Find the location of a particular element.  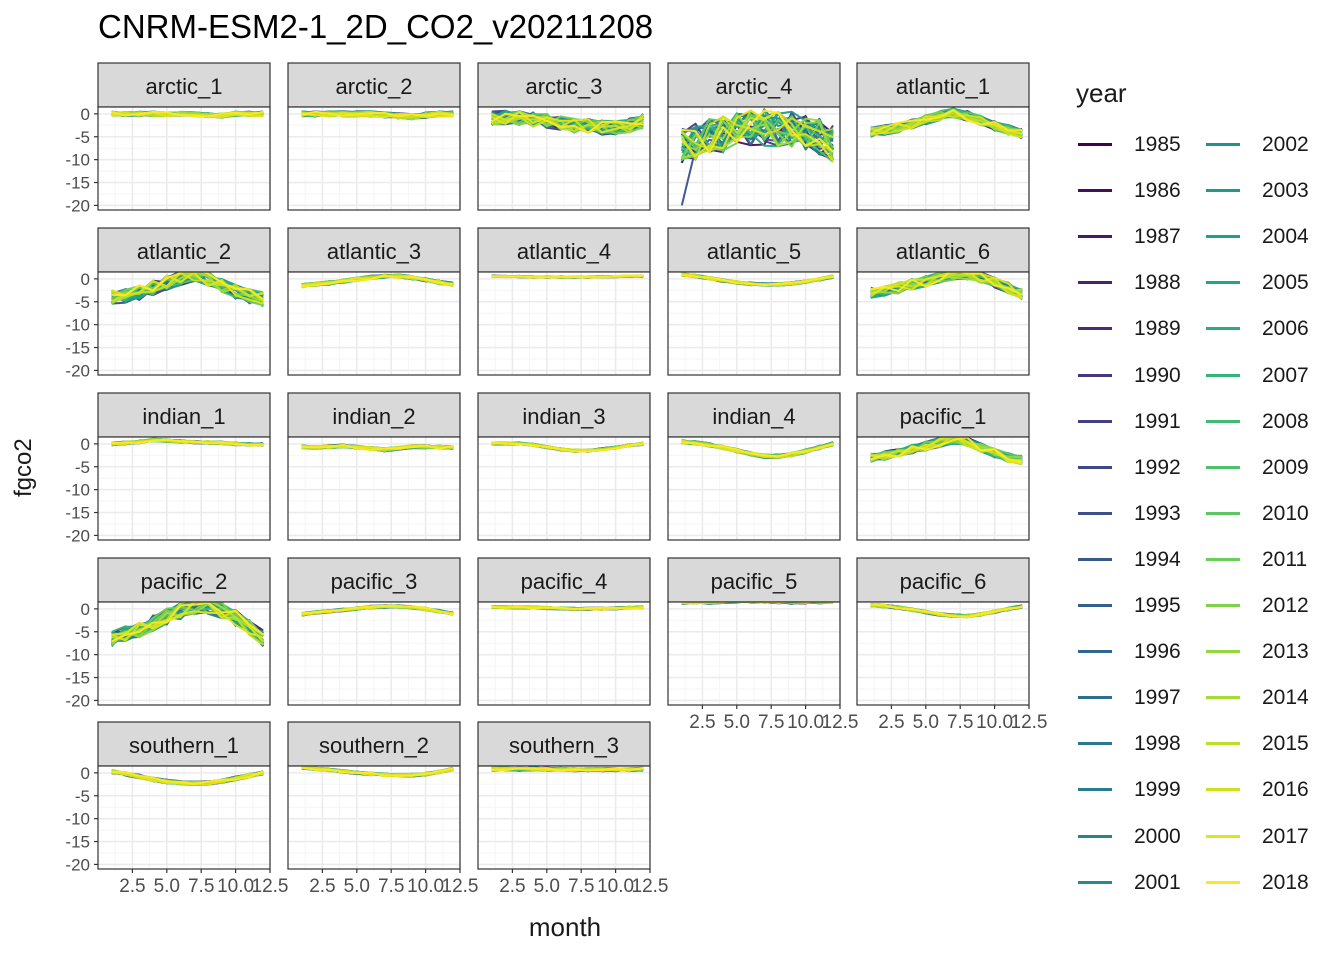

legend-label: 2013 is located at coordinates (1285, 652).